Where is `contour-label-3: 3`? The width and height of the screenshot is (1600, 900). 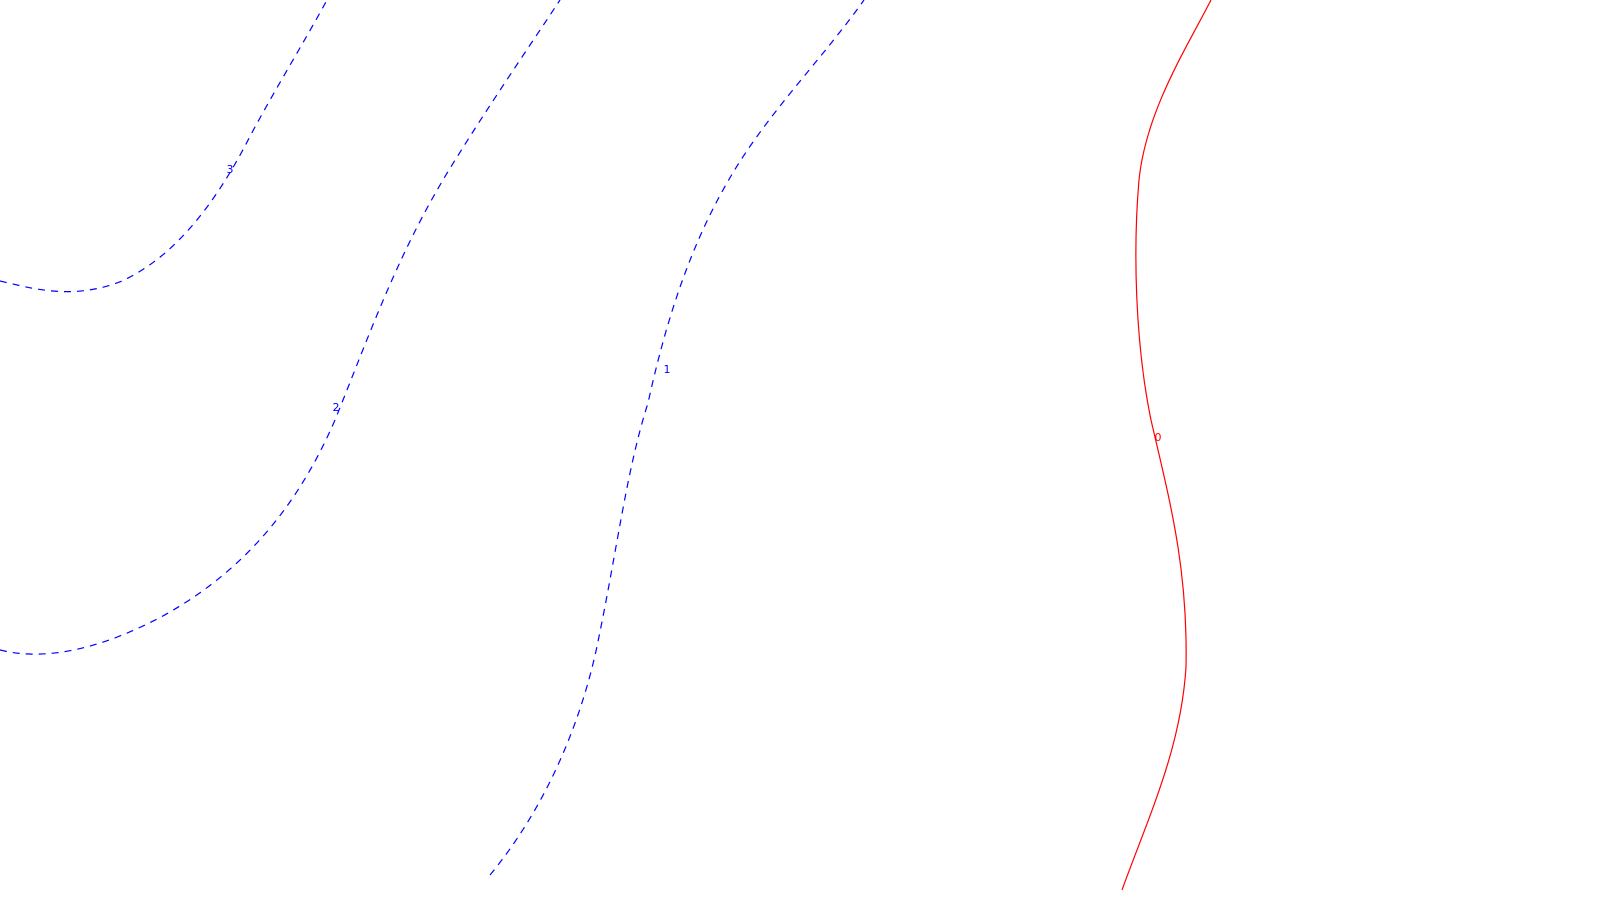 contour-label-3: 3 is located at coordinates (230, 169).